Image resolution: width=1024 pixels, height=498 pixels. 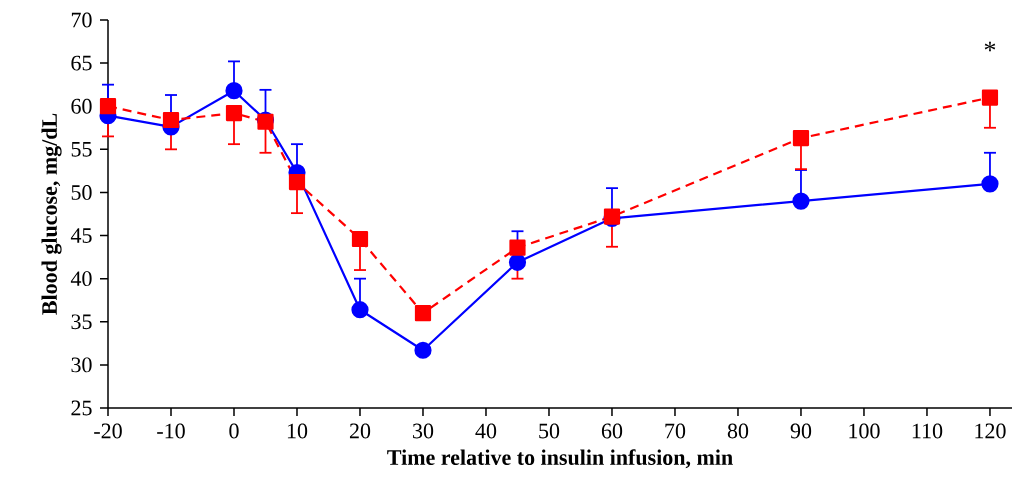 What do you see at coordinates (81, 322) in the screenshot?
I see `y-tick-label: 35` at bounding box center [81, 322].